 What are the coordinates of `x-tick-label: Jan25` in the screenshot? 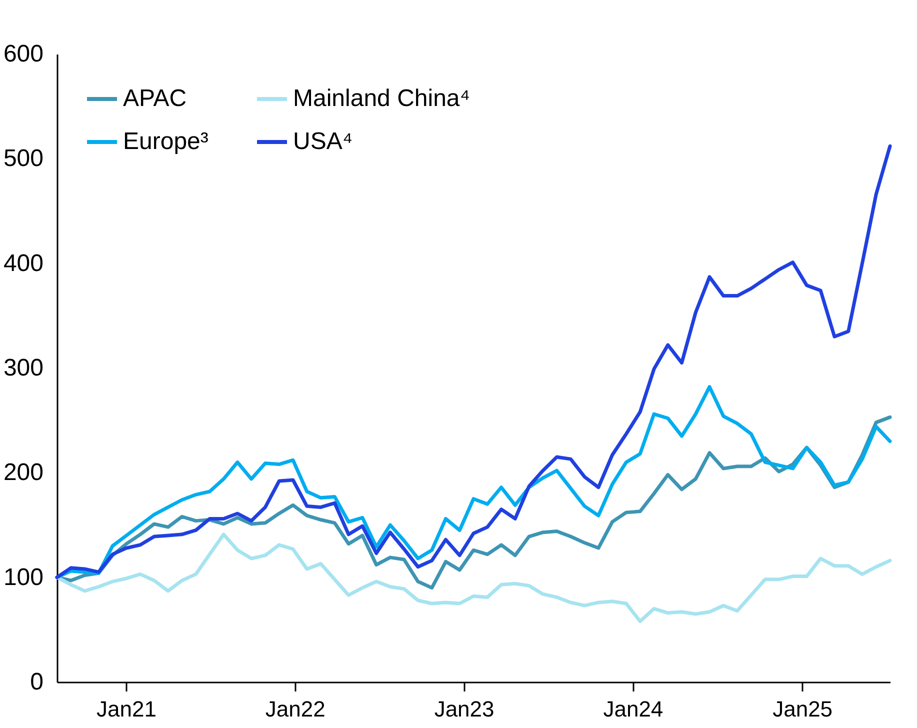 It's located at (802, 709).